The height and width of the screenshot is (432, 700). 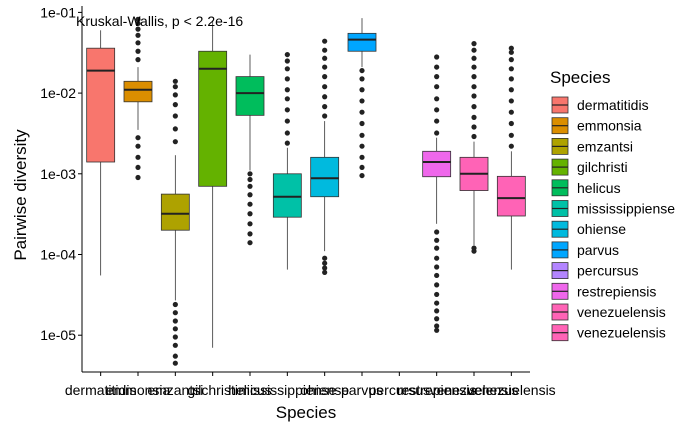 What do you see at coordinates (138, 390) in the screenshot?
I see `x-tick-label: emmonsia` at bounding box center [138, 390].